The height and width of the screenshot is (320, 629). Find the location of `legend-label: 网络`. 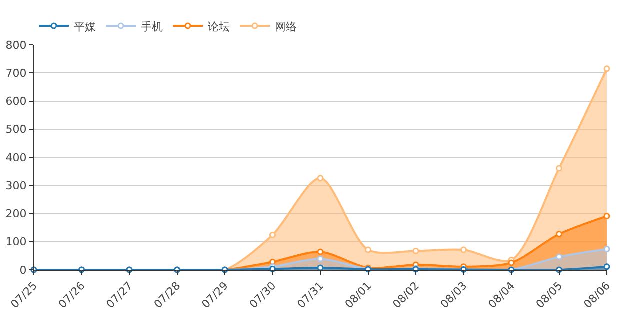

legend-label: 网络 is located at coordinates (286, 27).